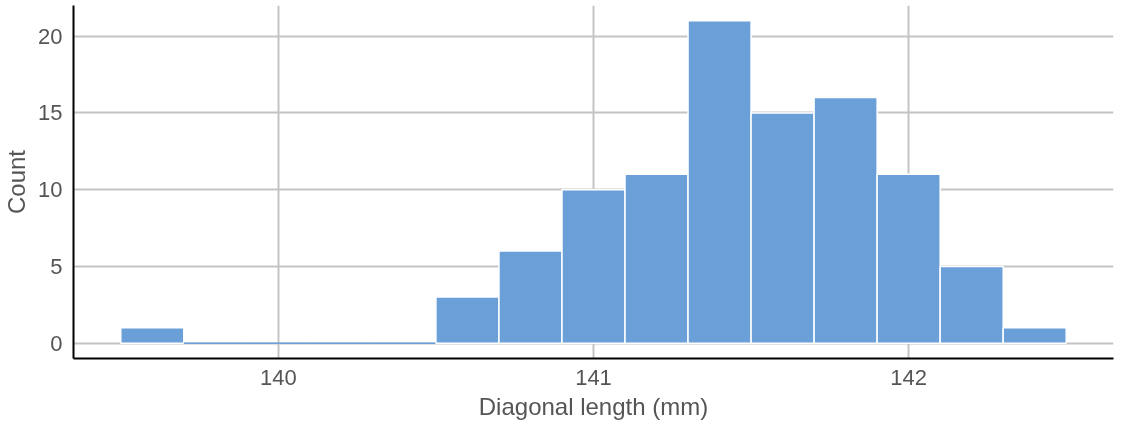  I want to click on y-tick-label: 20, so click(50, 36).